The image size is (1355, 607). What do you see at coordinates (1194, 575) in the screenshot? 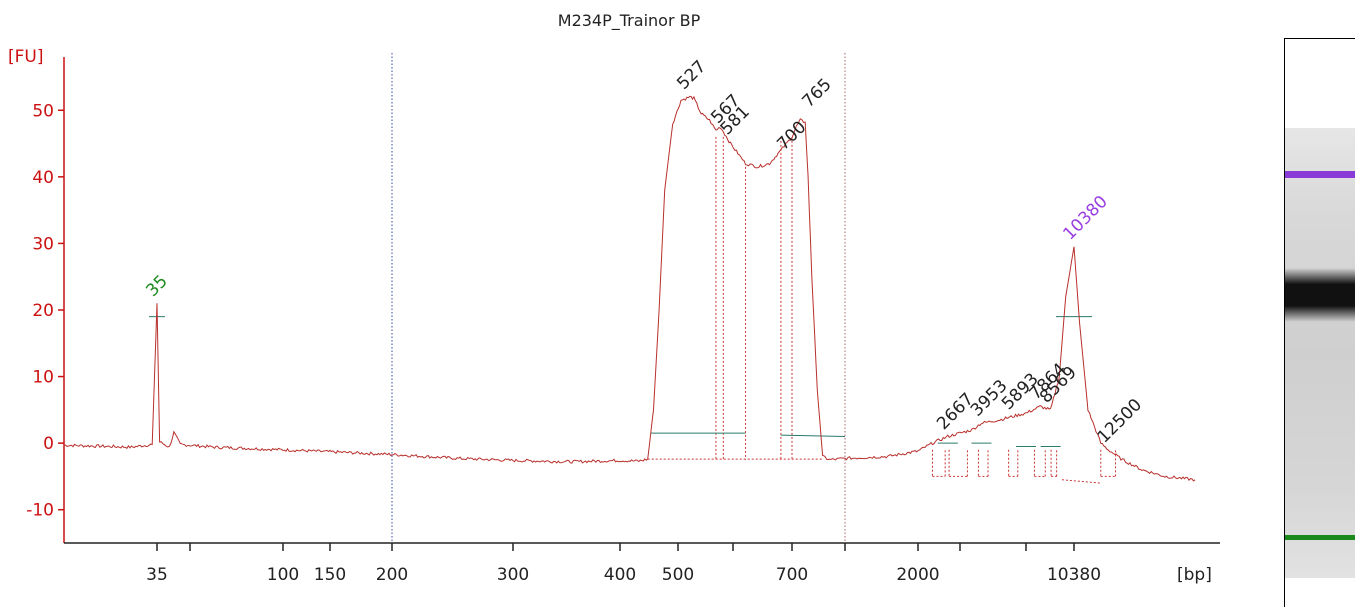
I see `x-axis-label: [bp]` at bounding box center [1194, 575].